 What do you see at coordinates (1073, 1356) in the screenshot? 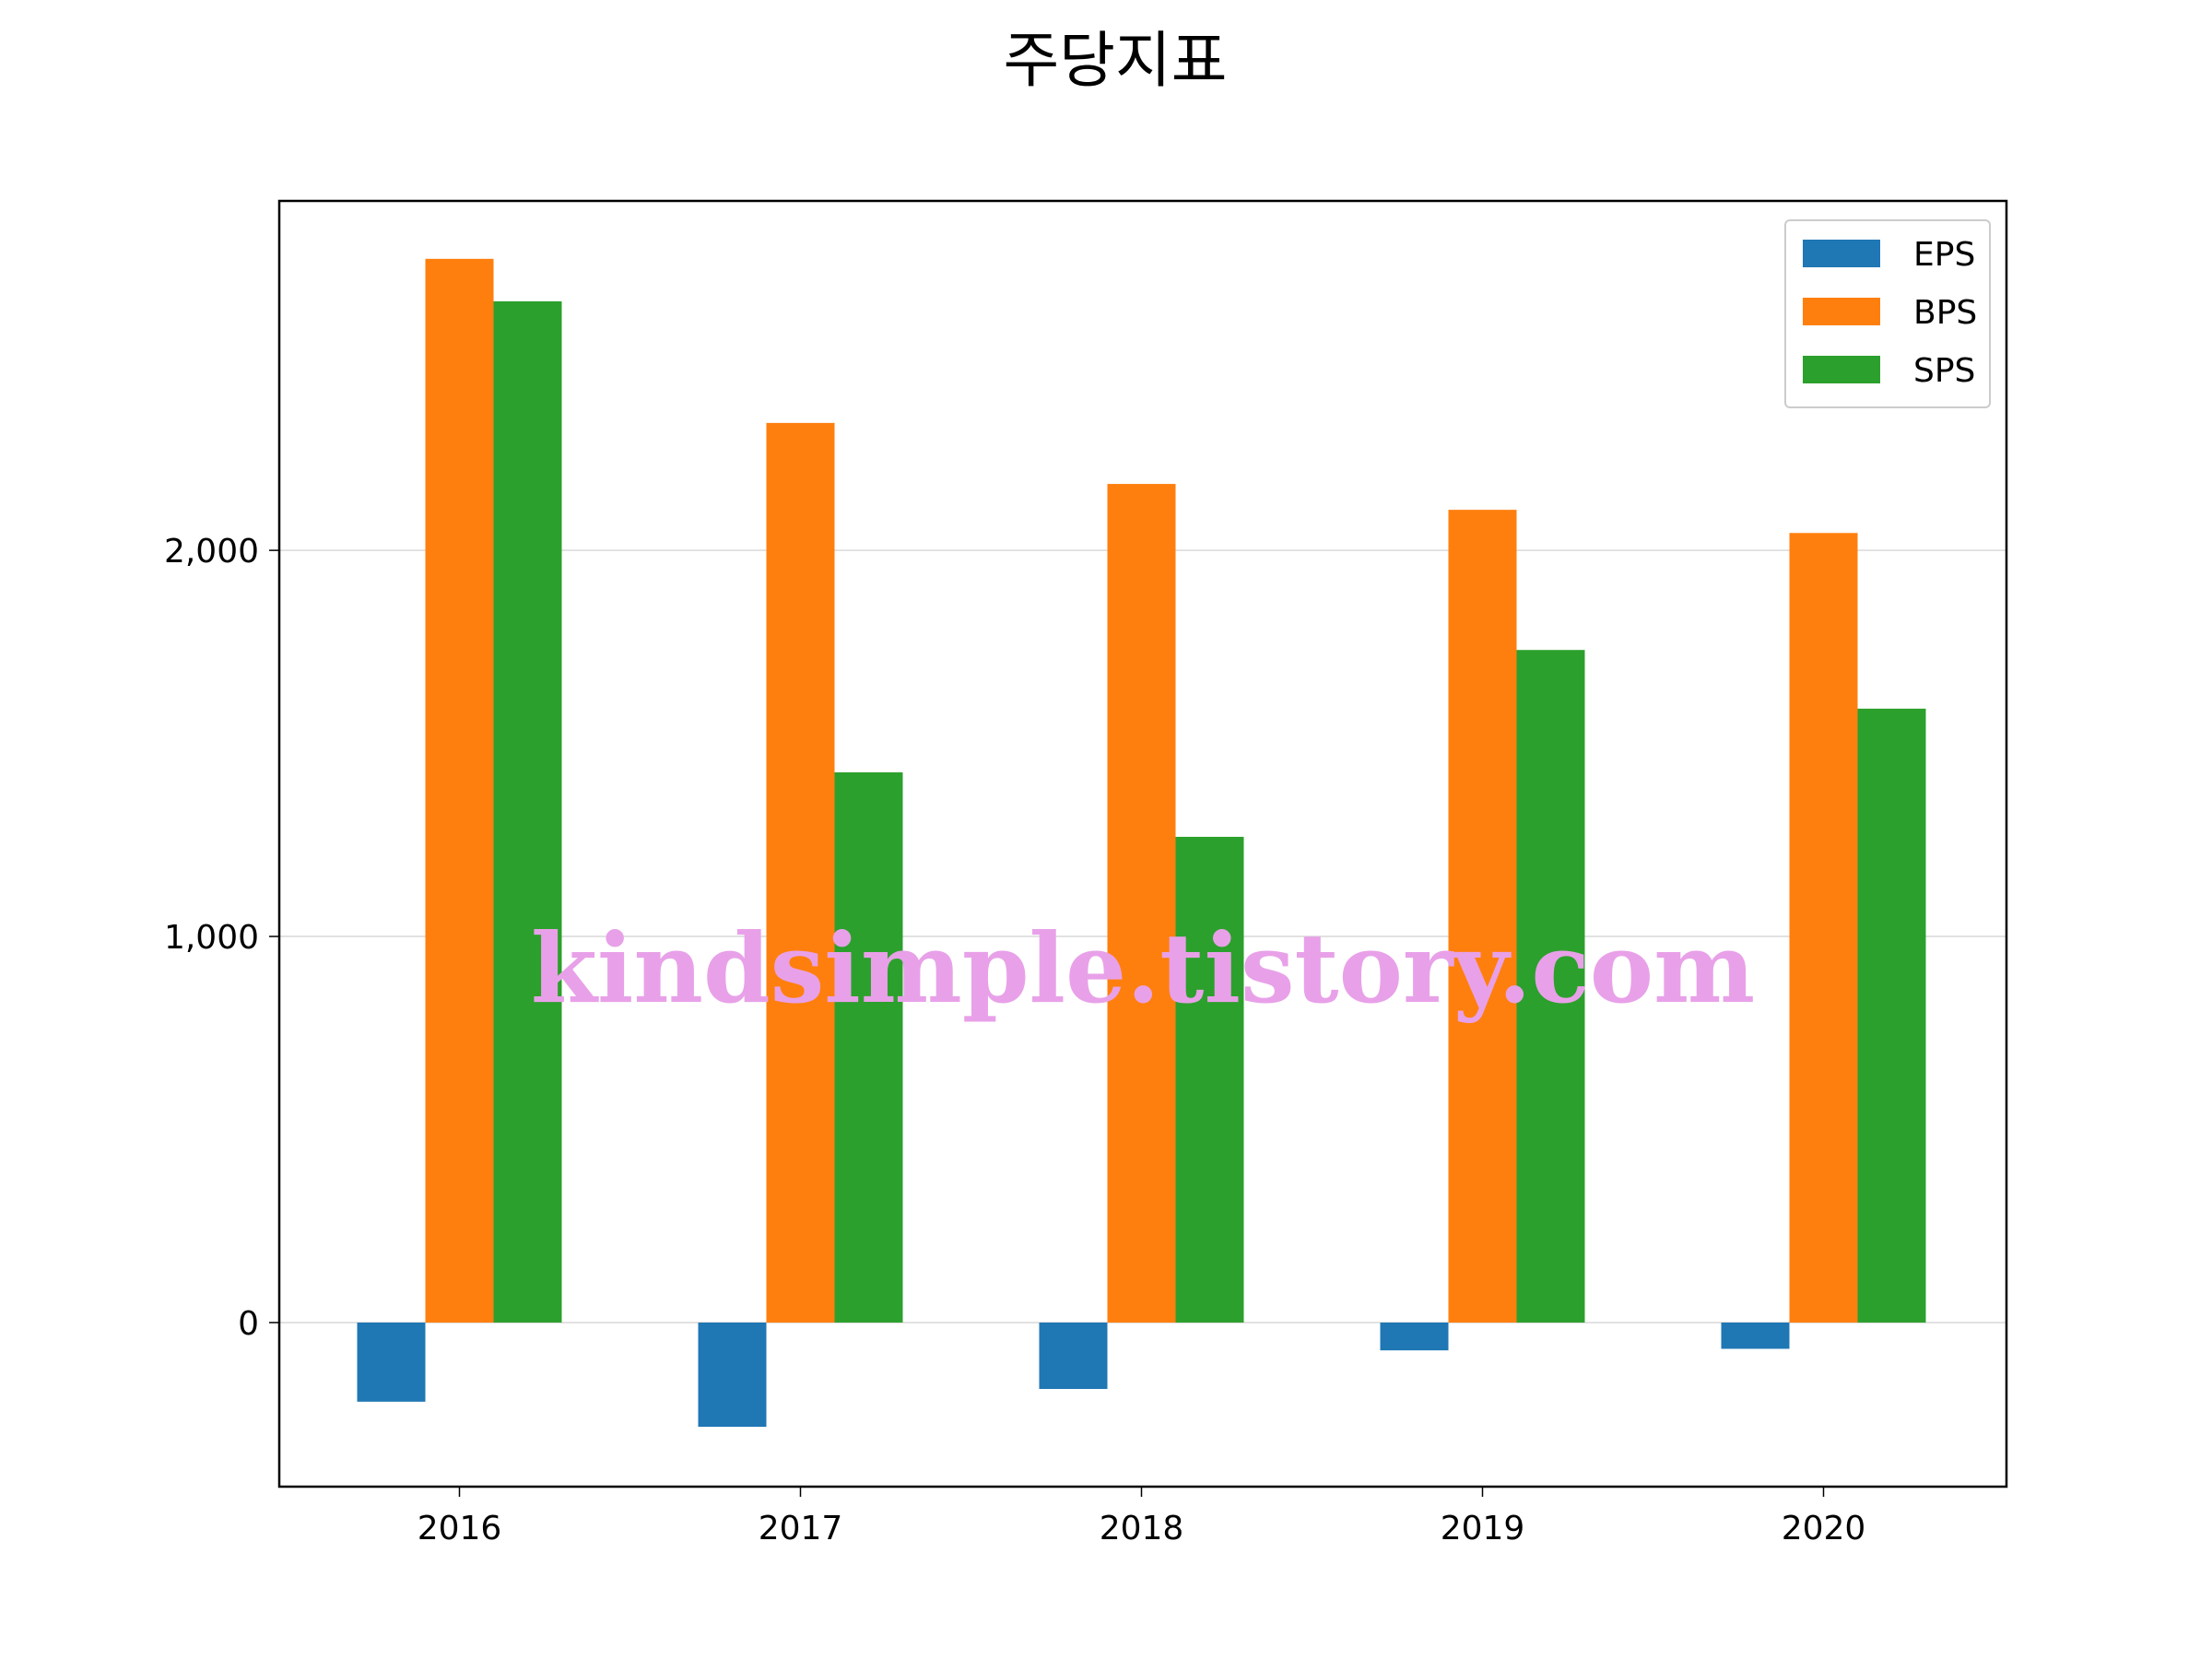
I see `bar-eps-2018` at bounding box center [1073, 1356].